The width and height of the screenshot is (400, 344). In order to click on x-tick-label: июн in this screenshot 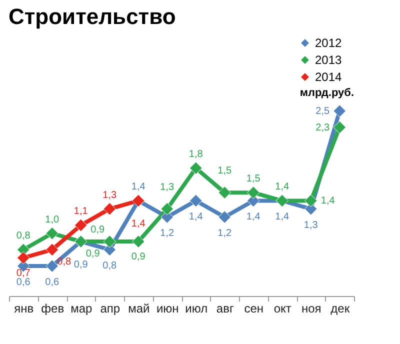, I will do `click(167, 309)`.